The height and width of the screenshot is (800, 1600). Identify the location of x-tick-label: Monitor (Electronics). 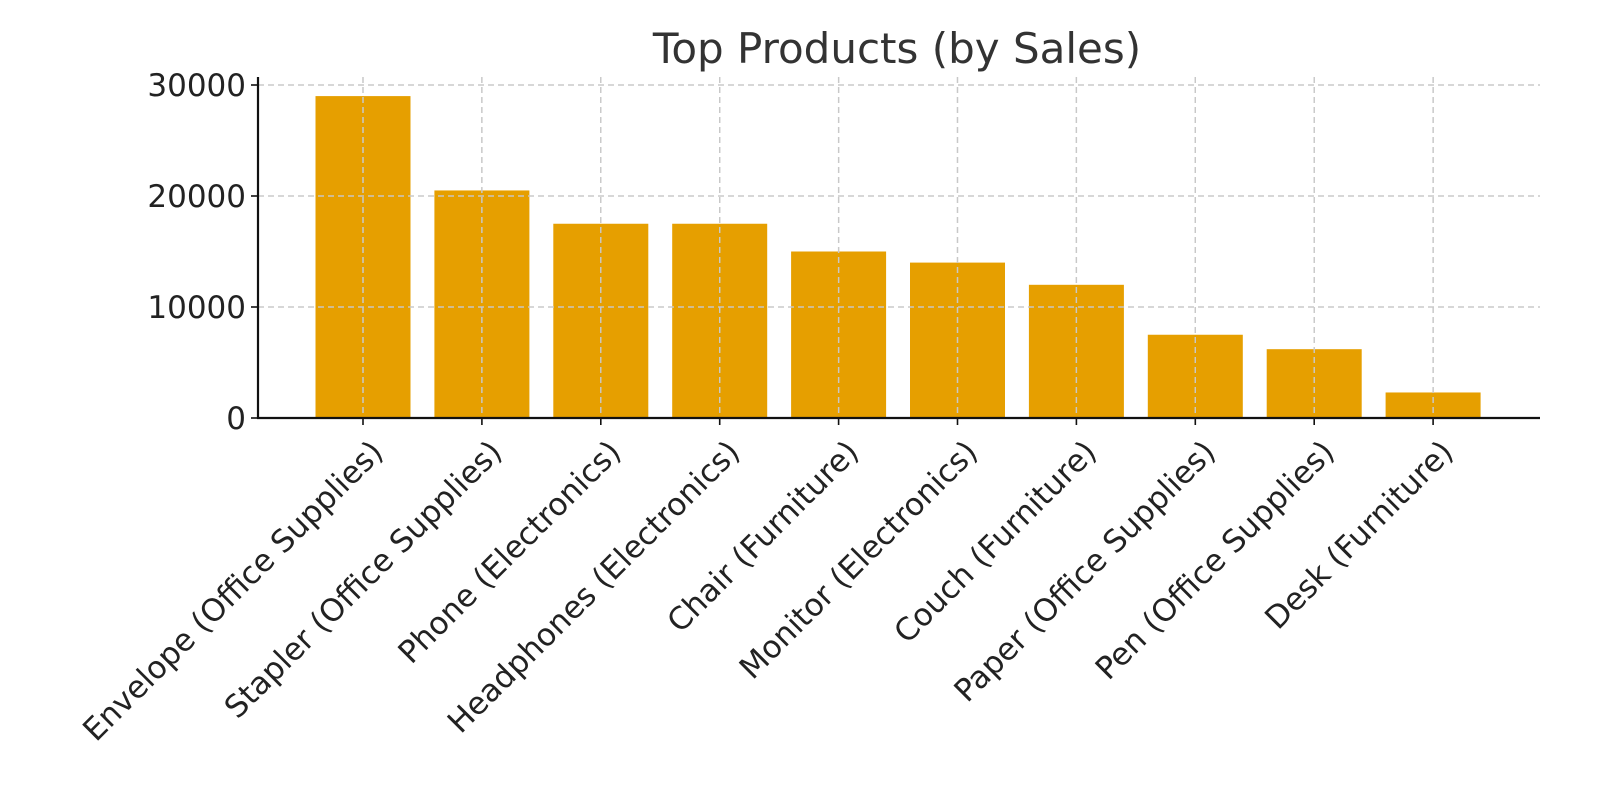
(859, 560).